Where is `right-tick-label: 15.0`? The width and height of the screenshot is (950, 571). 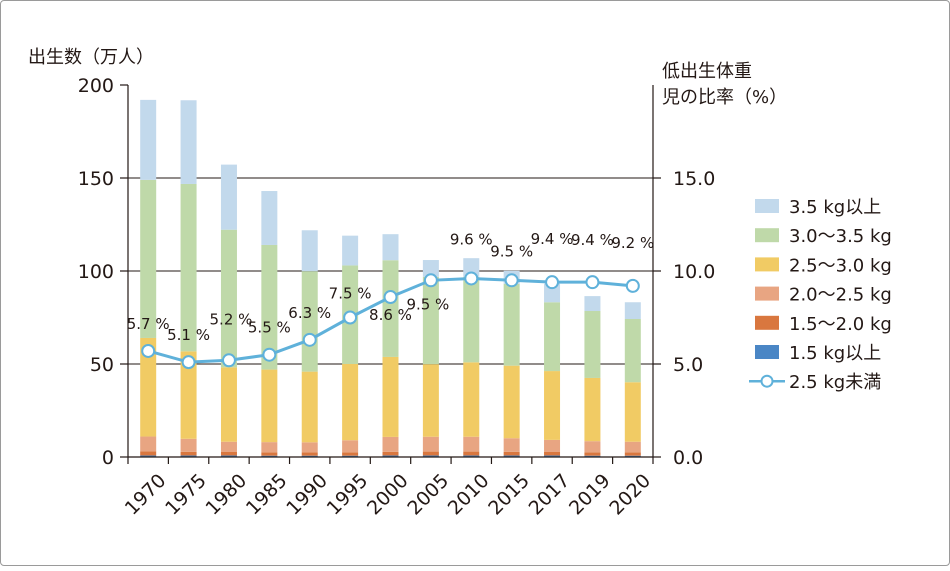 right-tick-label: 15.0 is located at coordinates (694, 179).